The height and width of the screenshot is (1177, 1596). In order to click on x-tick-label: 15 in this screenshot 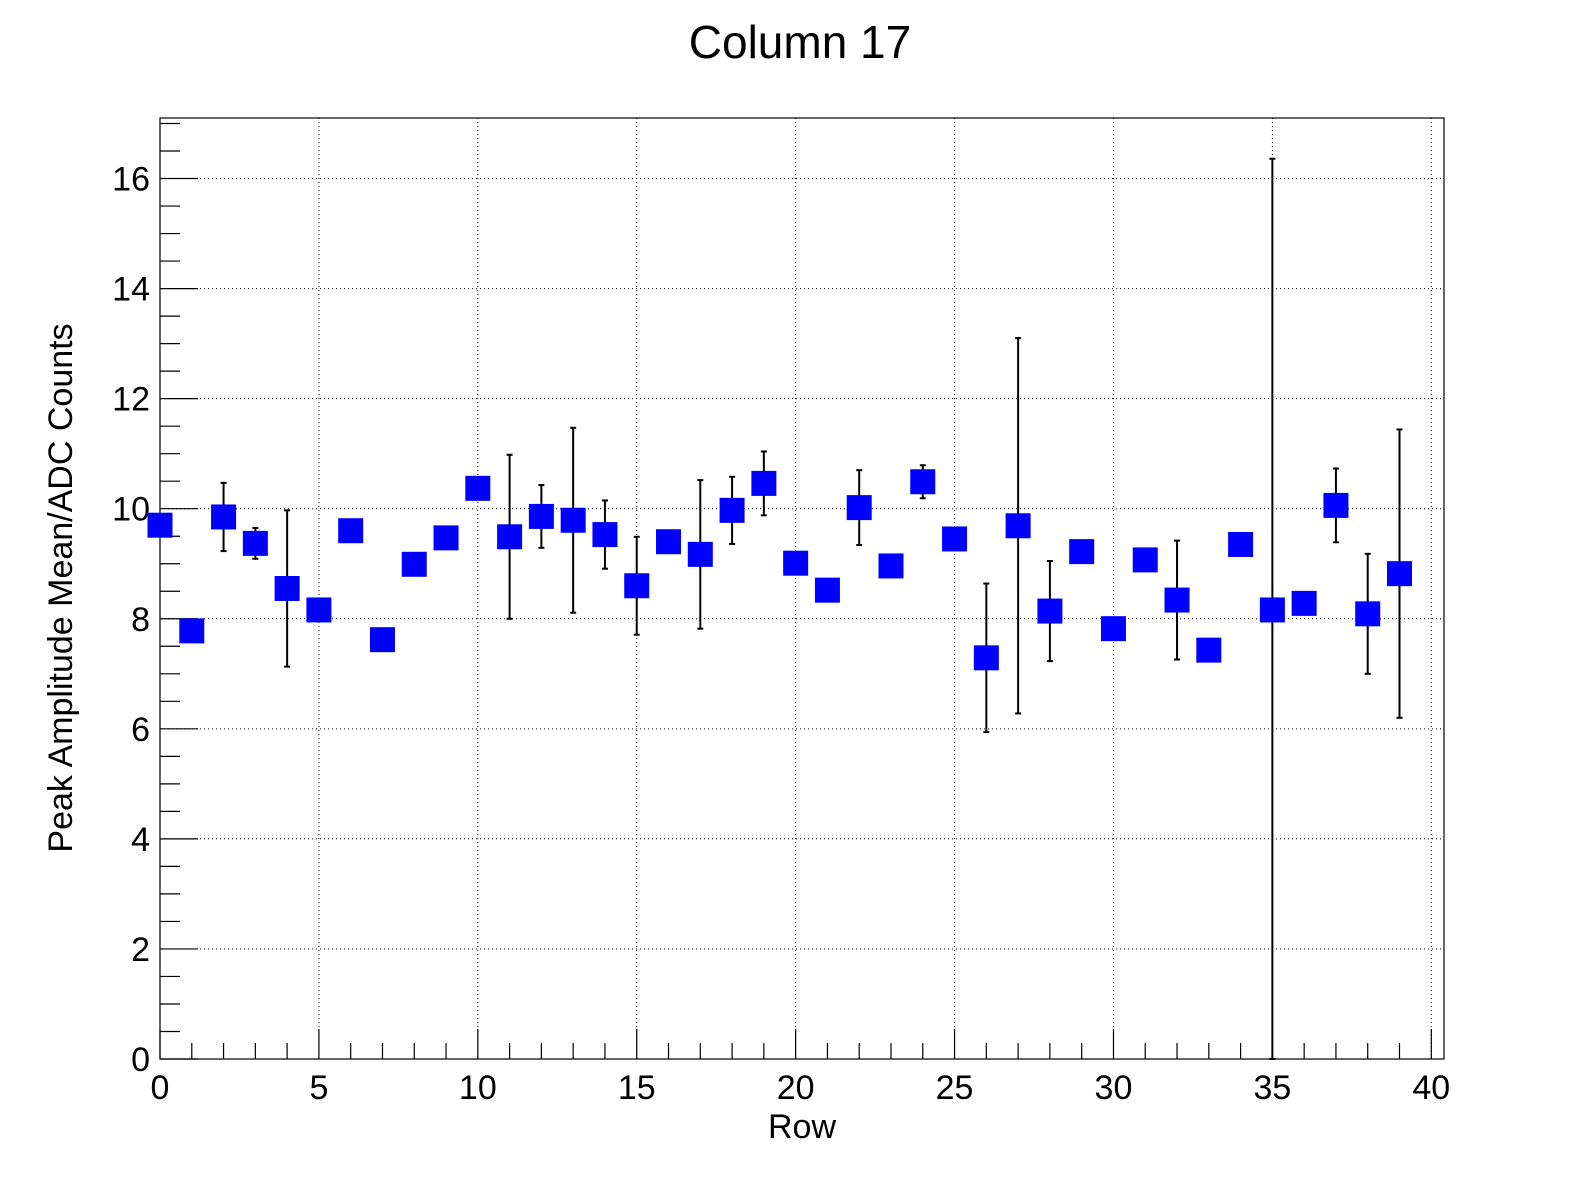, I will do `click(637, 1088)`.